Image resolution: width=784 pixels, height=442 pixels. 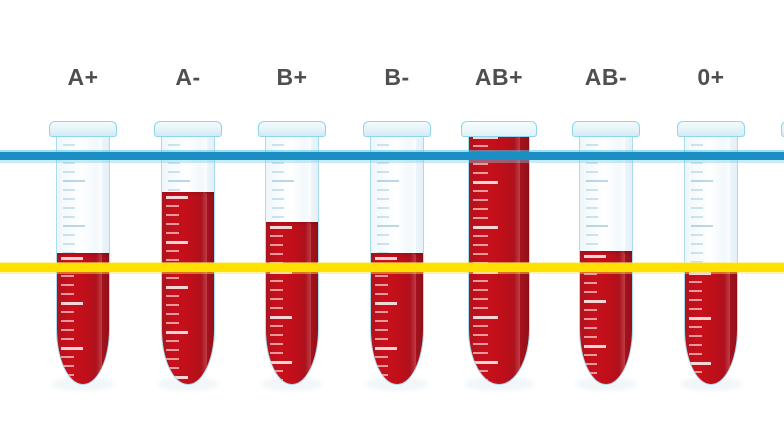 I want to click on blood-type-label-Bplus: B+, so click(x=292, y=77).